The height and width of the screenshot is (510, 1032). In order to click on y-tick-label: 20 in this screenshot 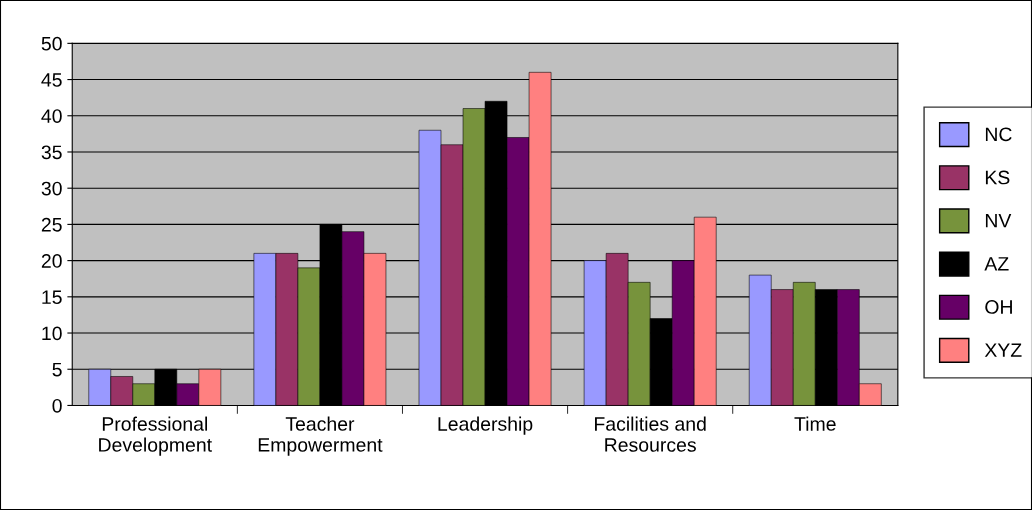, I will do `click(51, 261)`.